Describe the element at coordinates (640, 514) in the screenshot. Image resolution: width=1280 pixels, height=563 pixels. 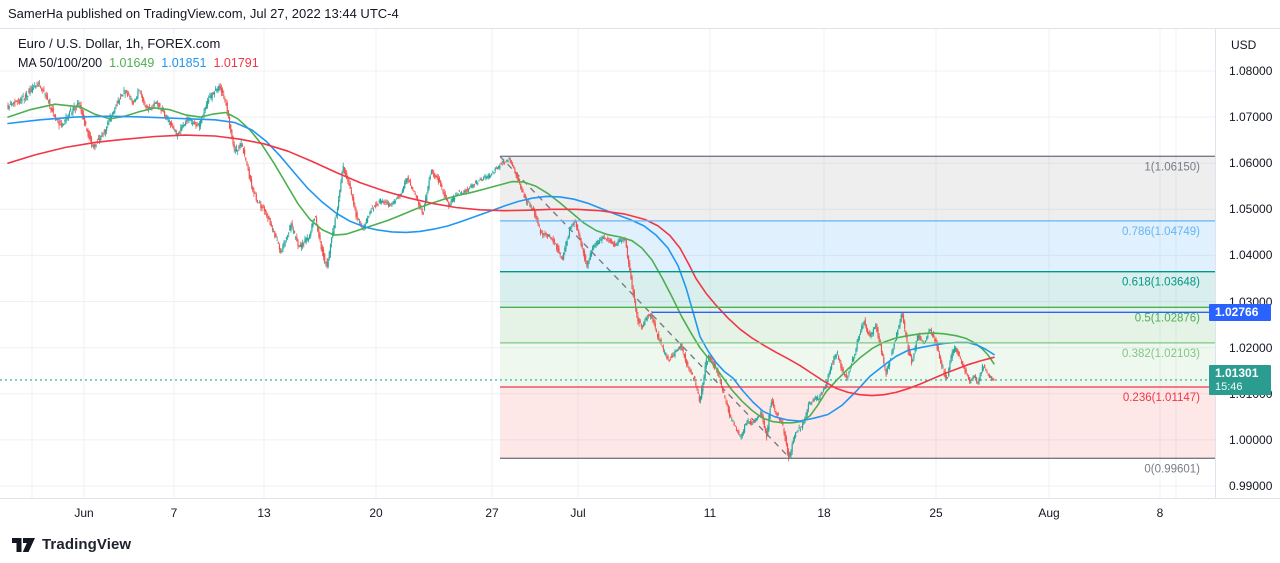
I see `time-axis: Jun 7 13 20 27 Jul 11 18 25 Aug 8` at that location.